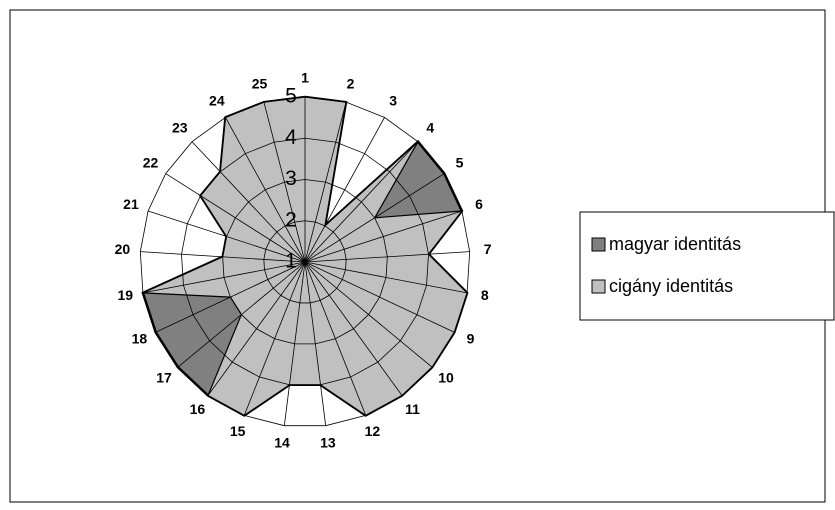 The height and width of the screenshot is (510, 835). Describe the element at coordinates (123, 249) in the screenshot. I see `category-label: 20` at that location.